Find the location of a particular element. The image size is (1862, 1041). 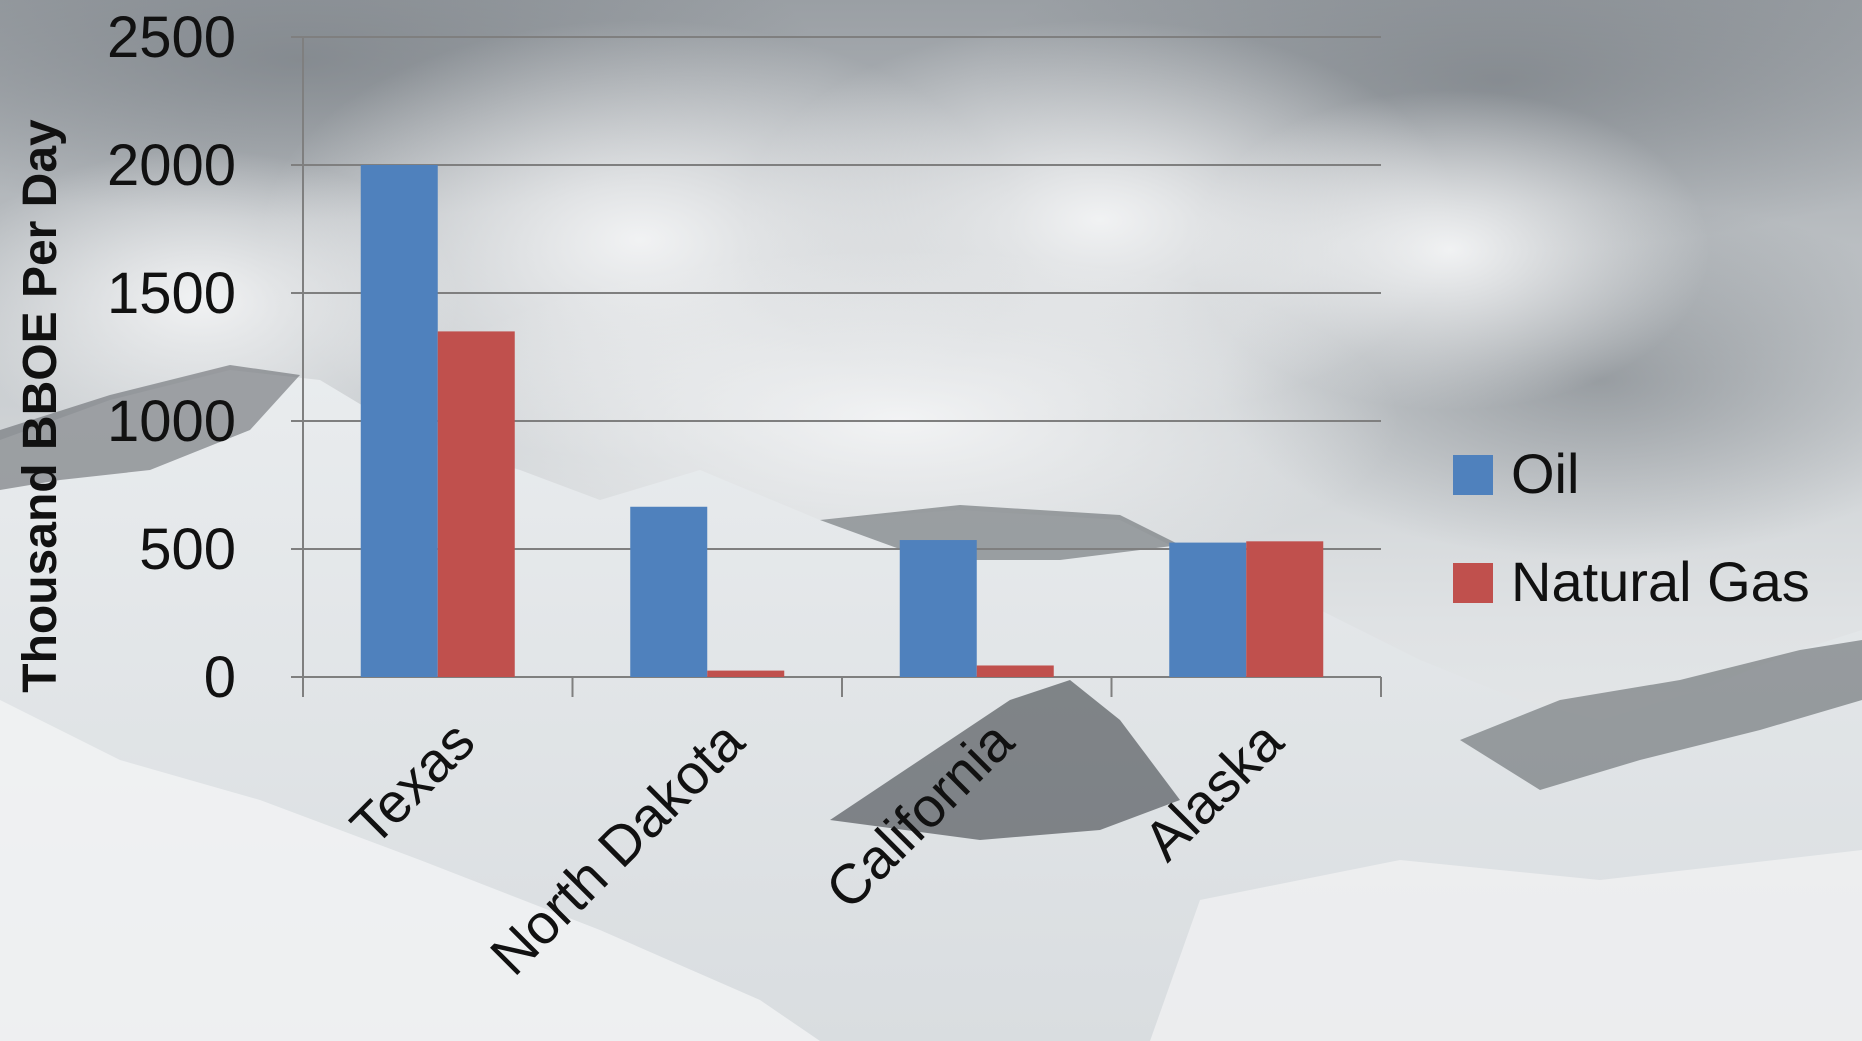

x-category-label-3: Alaska is located at coordinates (1213, 790).